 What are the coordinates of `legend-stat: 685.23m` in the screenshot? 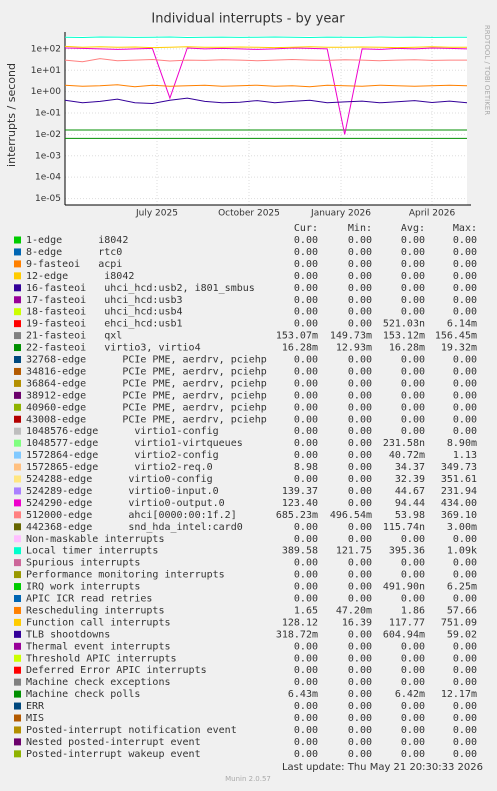 It's located at (297, 515).